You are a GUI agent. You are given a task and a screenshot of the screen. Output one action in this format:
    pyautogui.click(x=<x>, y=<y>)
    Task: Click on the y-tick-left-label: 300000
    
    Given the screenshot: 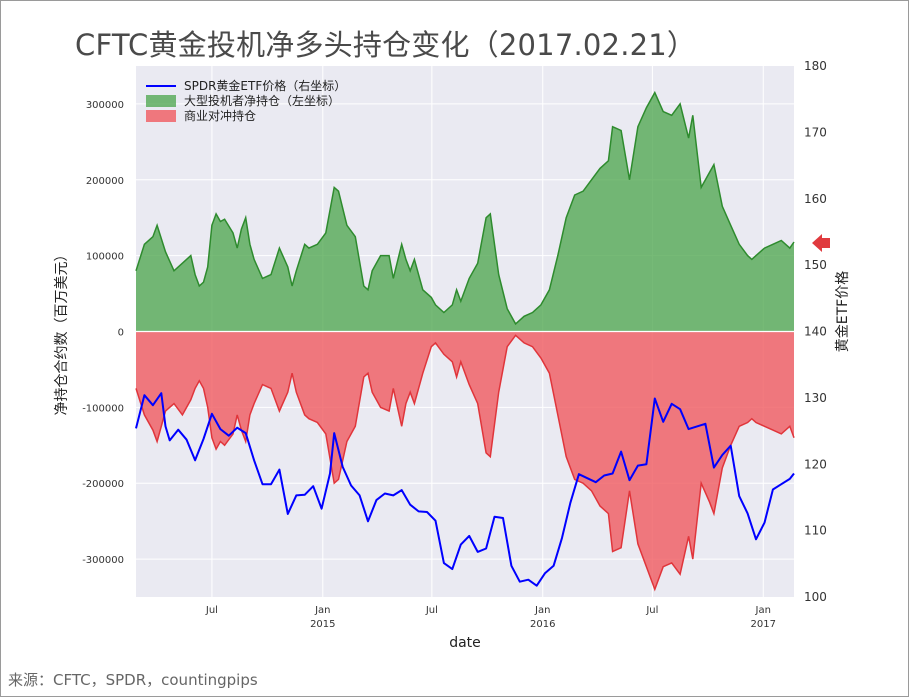 What is the action you would take?
    pyautogui.click(x=105, y=105)
    